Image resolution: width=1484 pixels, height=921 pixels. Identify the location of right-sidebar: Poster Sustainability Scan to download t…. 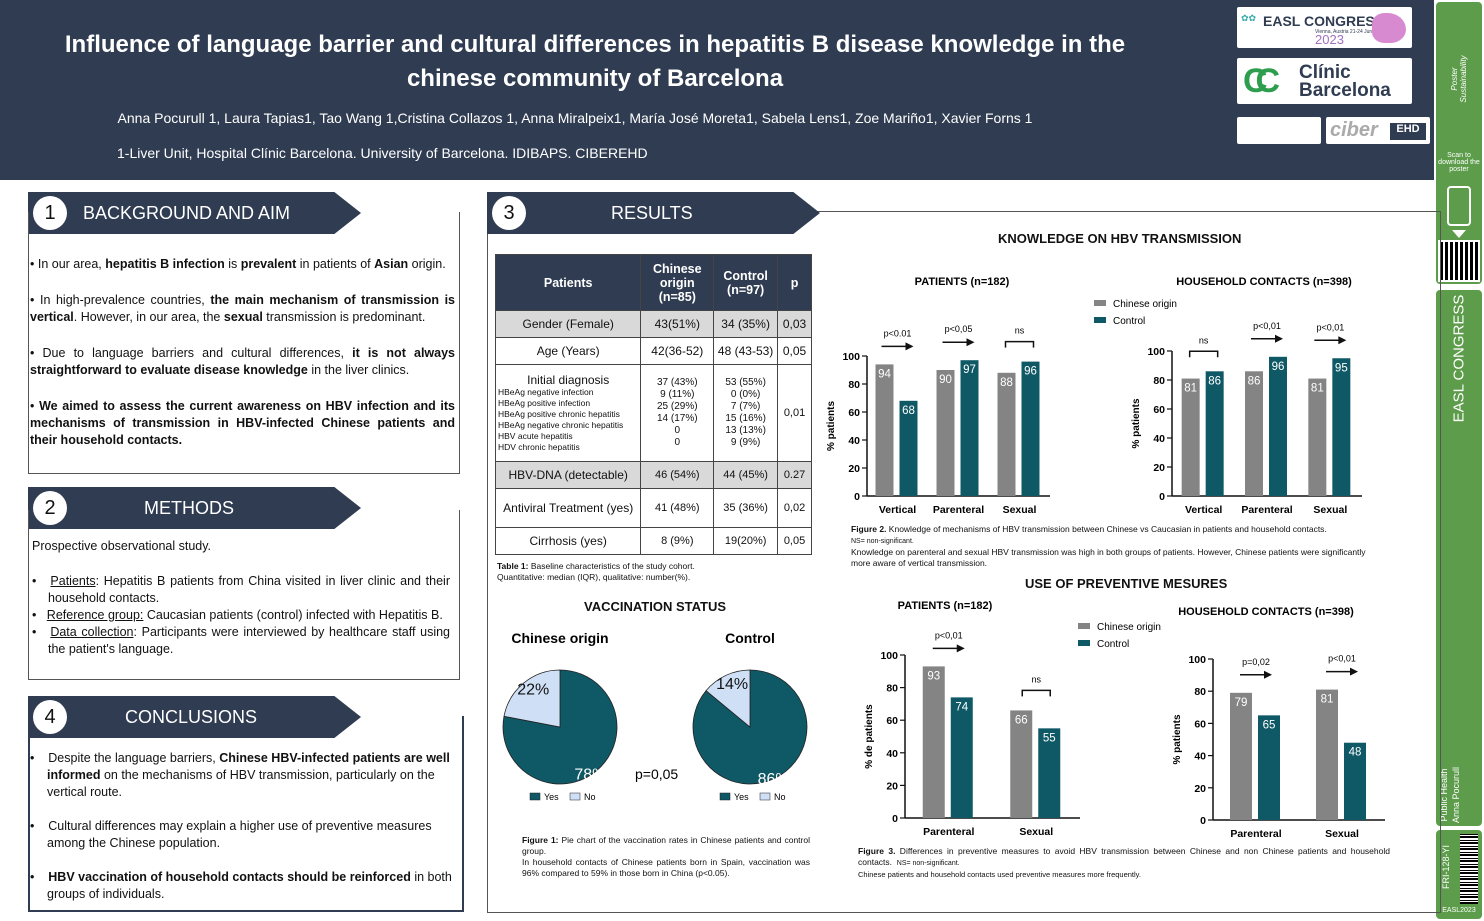
(1459, 460).